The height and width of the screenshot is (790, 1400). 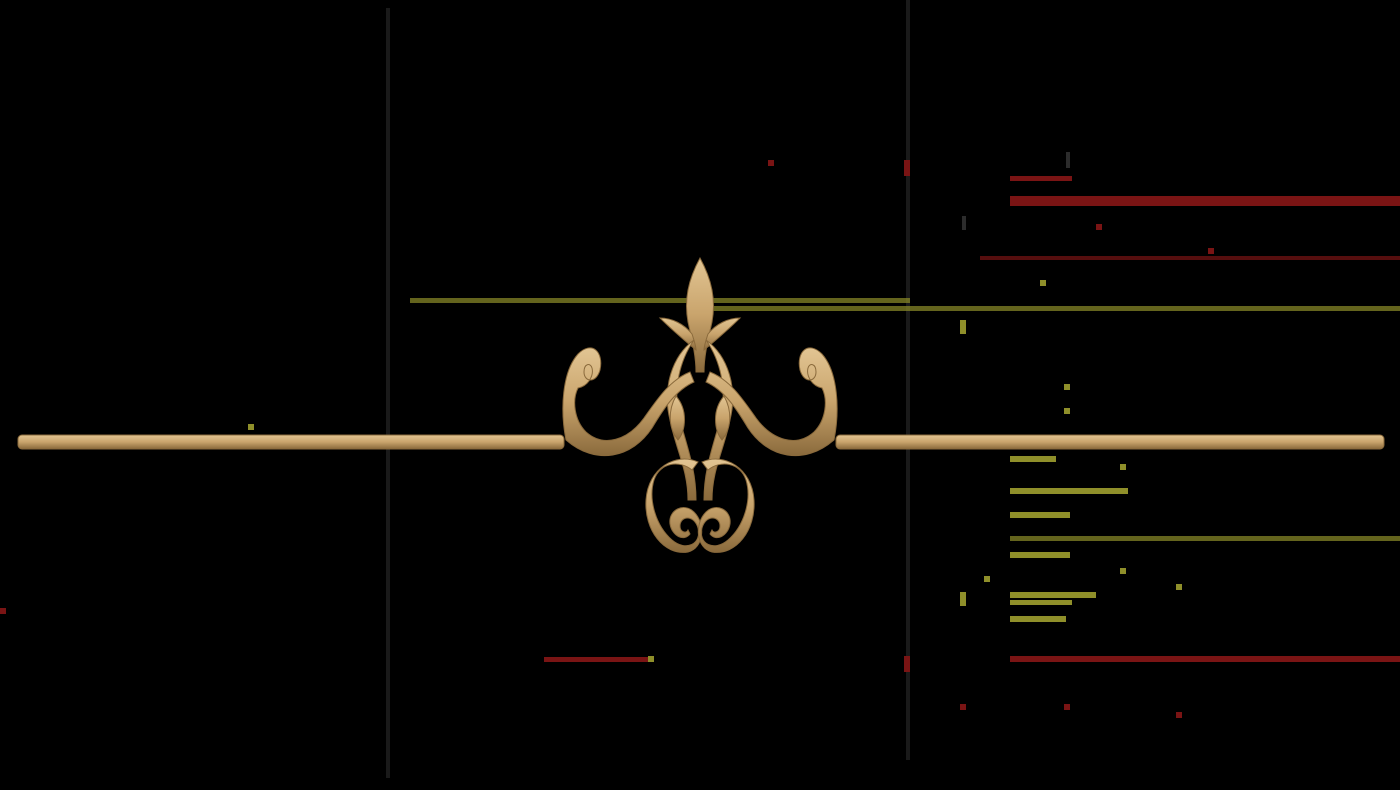 I want to click on rule-left, so click(x=291, y=442).